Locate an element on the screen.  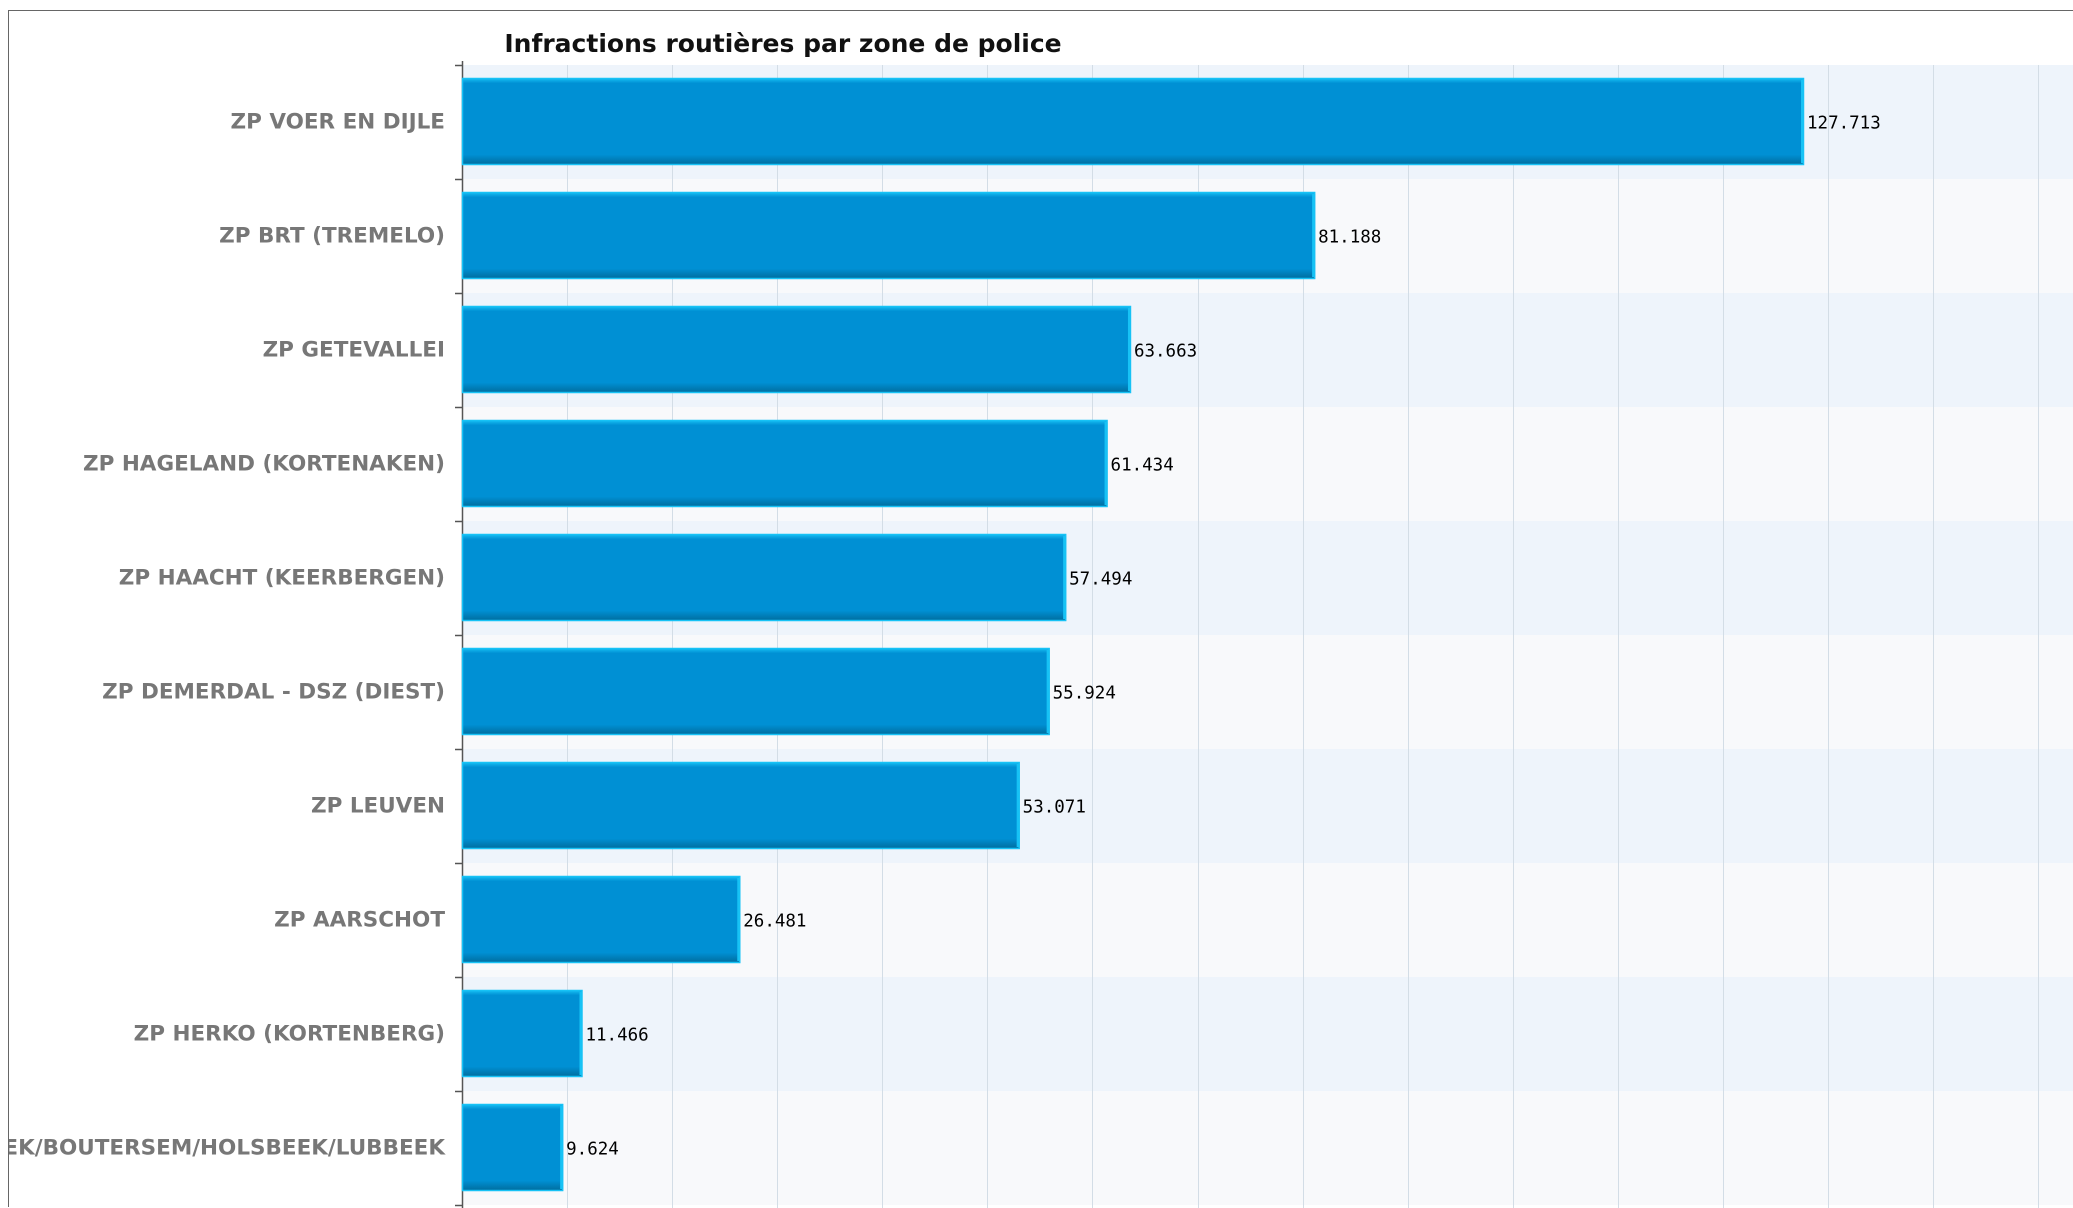
data-label: 11.466 is located at coordinates (616, 1036).